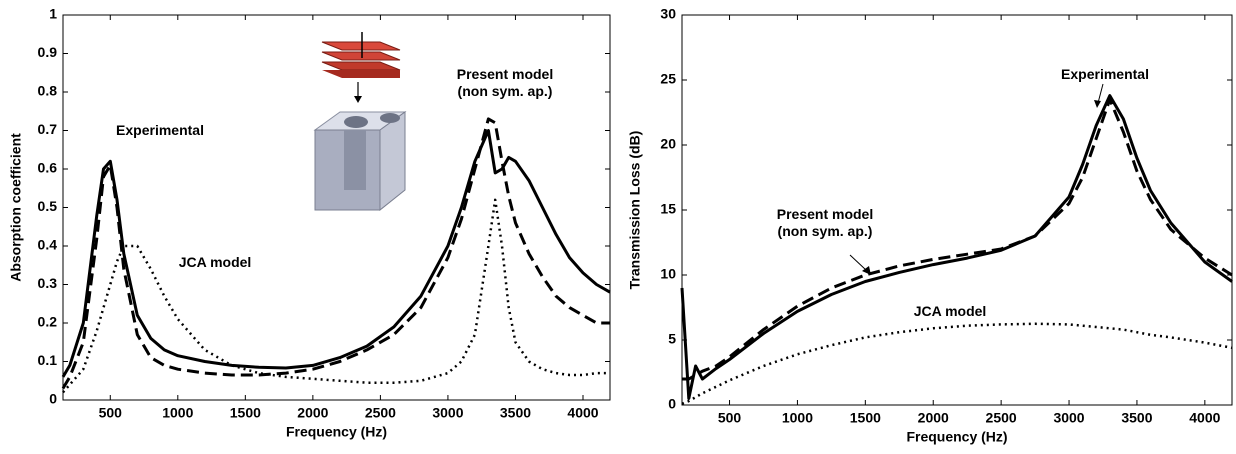 The image size is (1236, 454). Describe the element at coordinates (668, 274) in the screenshot. I see `y-tick-label: 10` at that location.